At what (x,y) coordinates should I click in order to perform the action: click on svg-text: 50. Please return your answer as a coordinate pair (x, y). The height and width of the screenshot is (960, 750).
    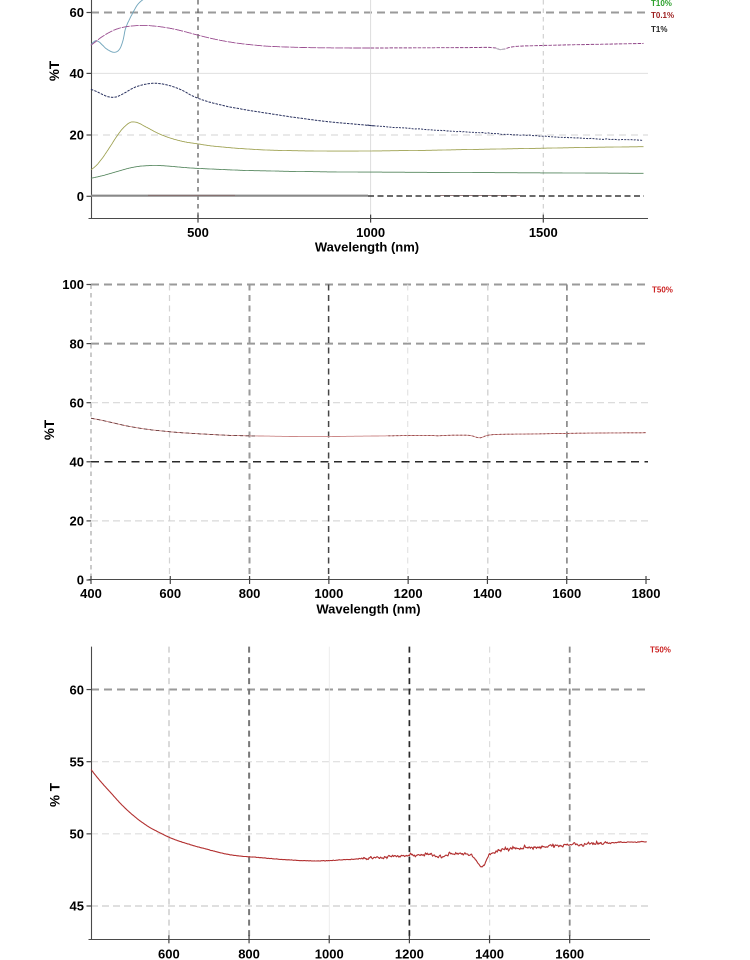
    Looking at the image, I should click on (77, 834).